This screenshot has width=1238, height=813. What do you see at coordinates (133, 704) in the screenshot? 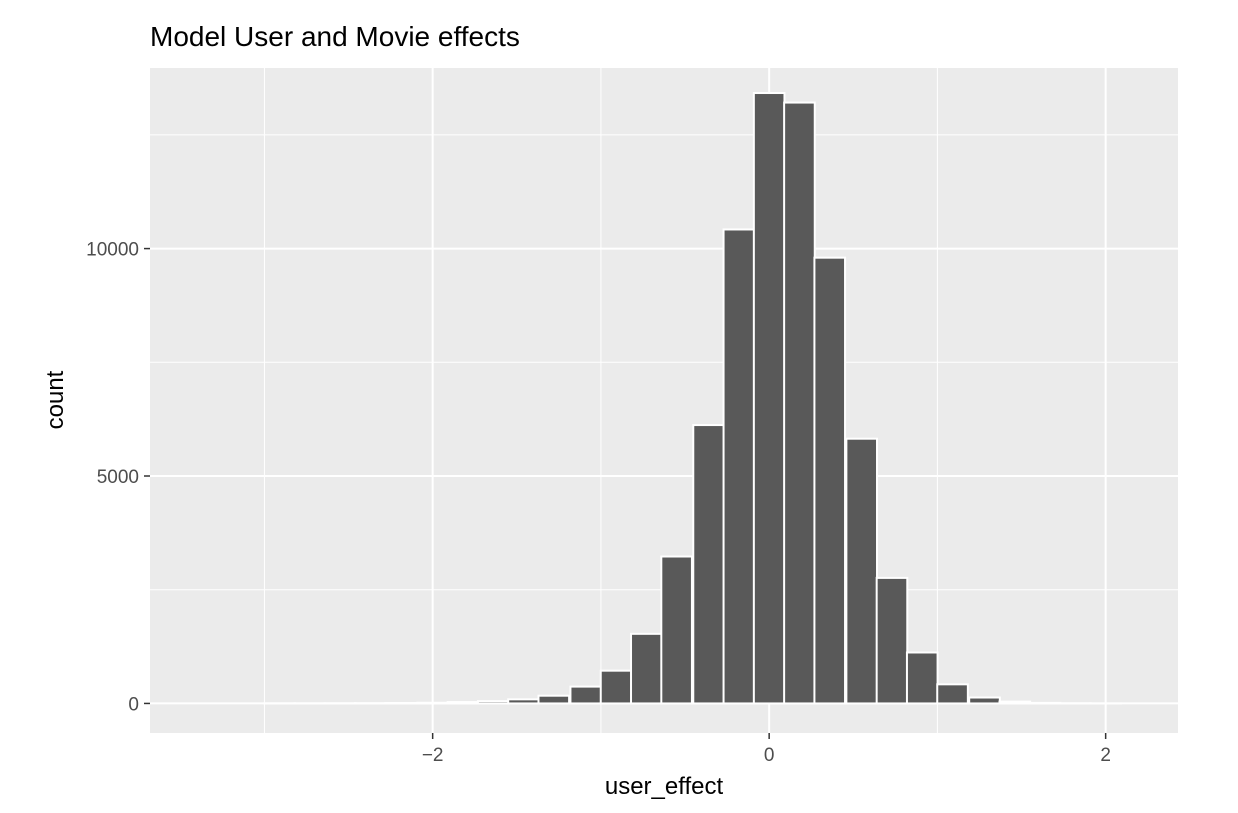
I see `y-tick-label: 0` at bounding box center [133, 704].